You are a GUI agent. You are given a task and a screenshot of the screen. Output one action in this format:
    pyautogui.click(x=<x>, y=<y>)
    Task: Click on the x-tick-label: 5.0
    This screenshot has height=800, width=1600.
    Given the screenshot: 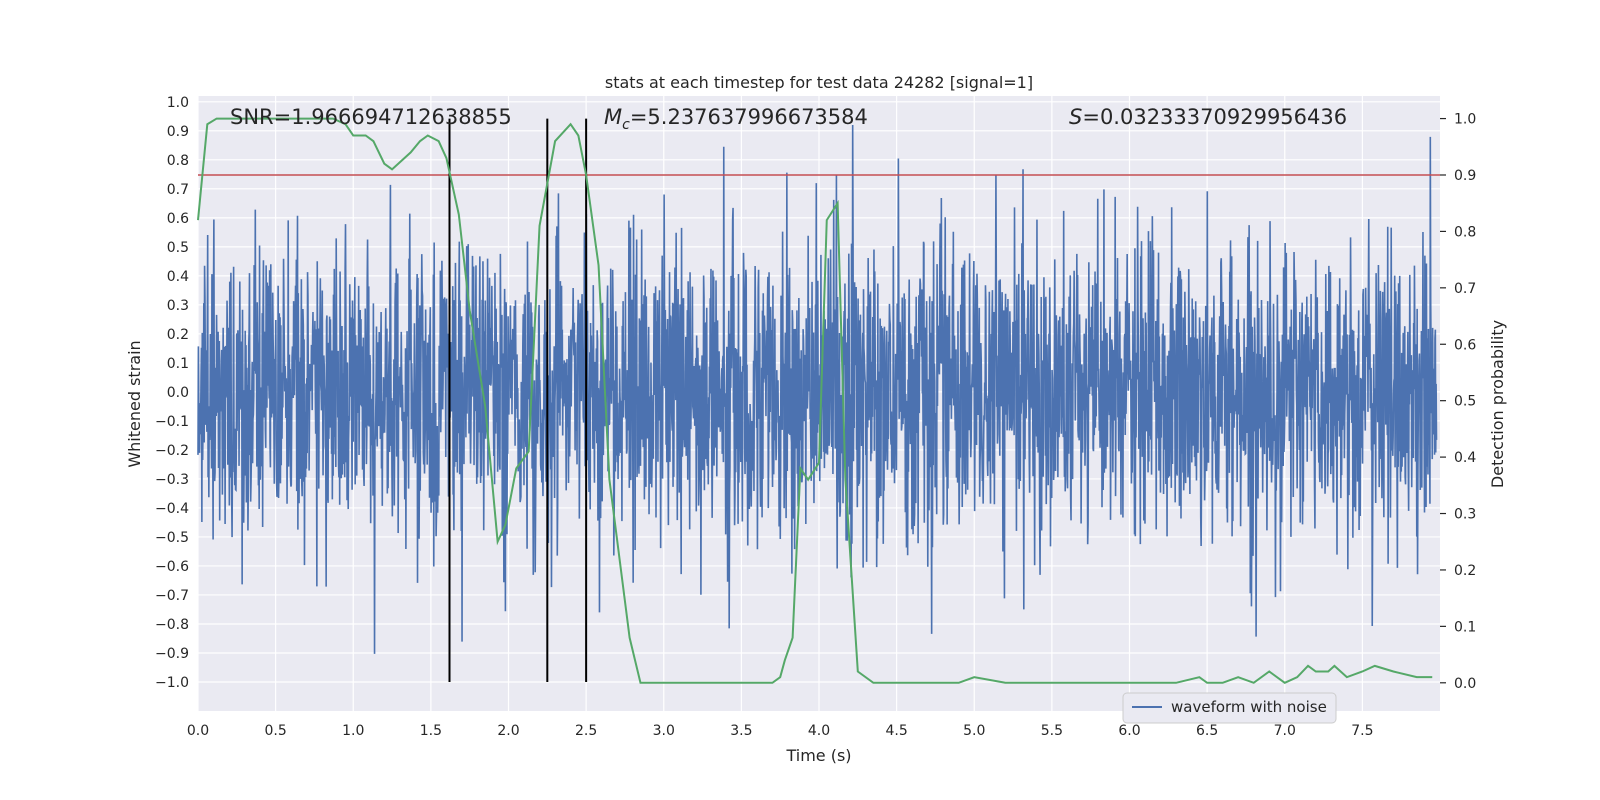 What is the action you would take?
    pyautogui.click(x=974, y=731)
    